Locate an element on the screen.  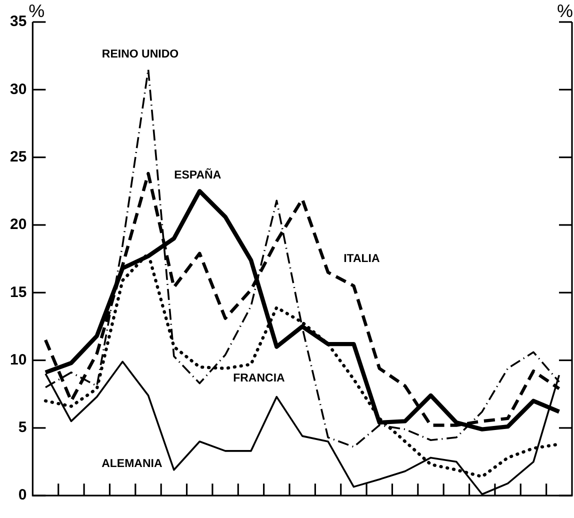
series-label: ESPAÑA is located at coordinates (198, 174).